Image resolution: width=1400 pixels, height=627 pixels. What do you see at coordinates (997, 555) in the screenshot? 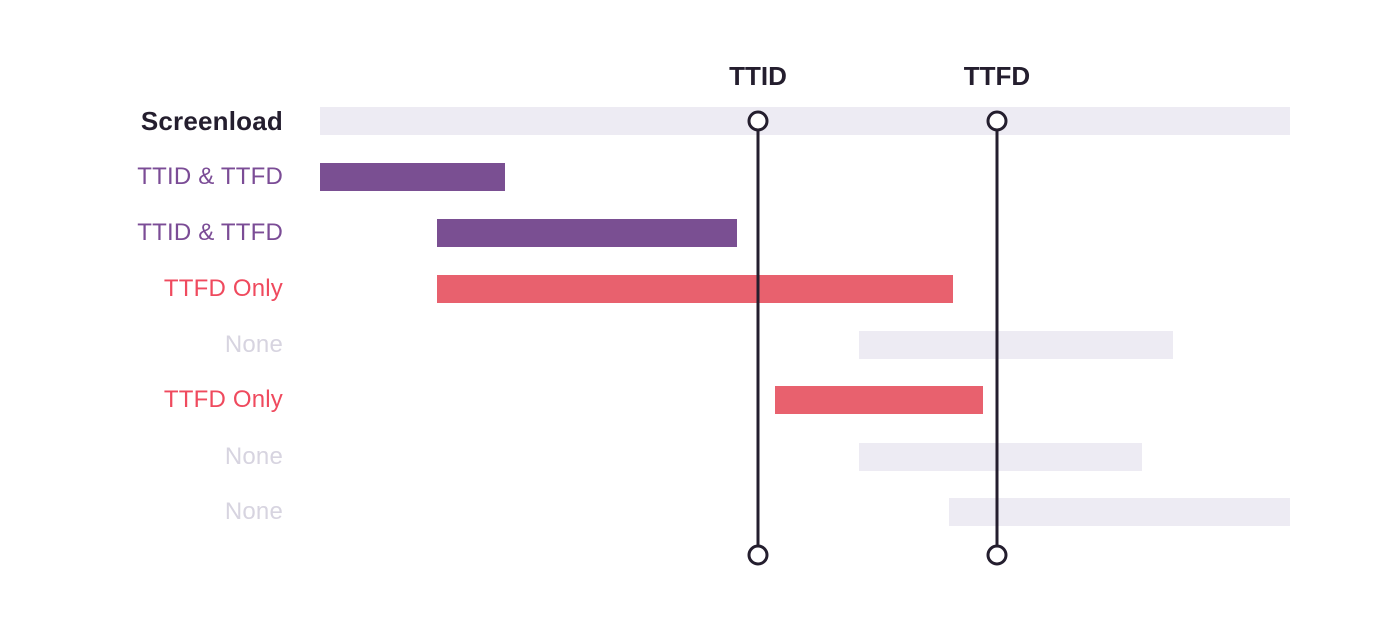
I see `marker-circle-ttfd-bottom` at bounding box center [997, 555].